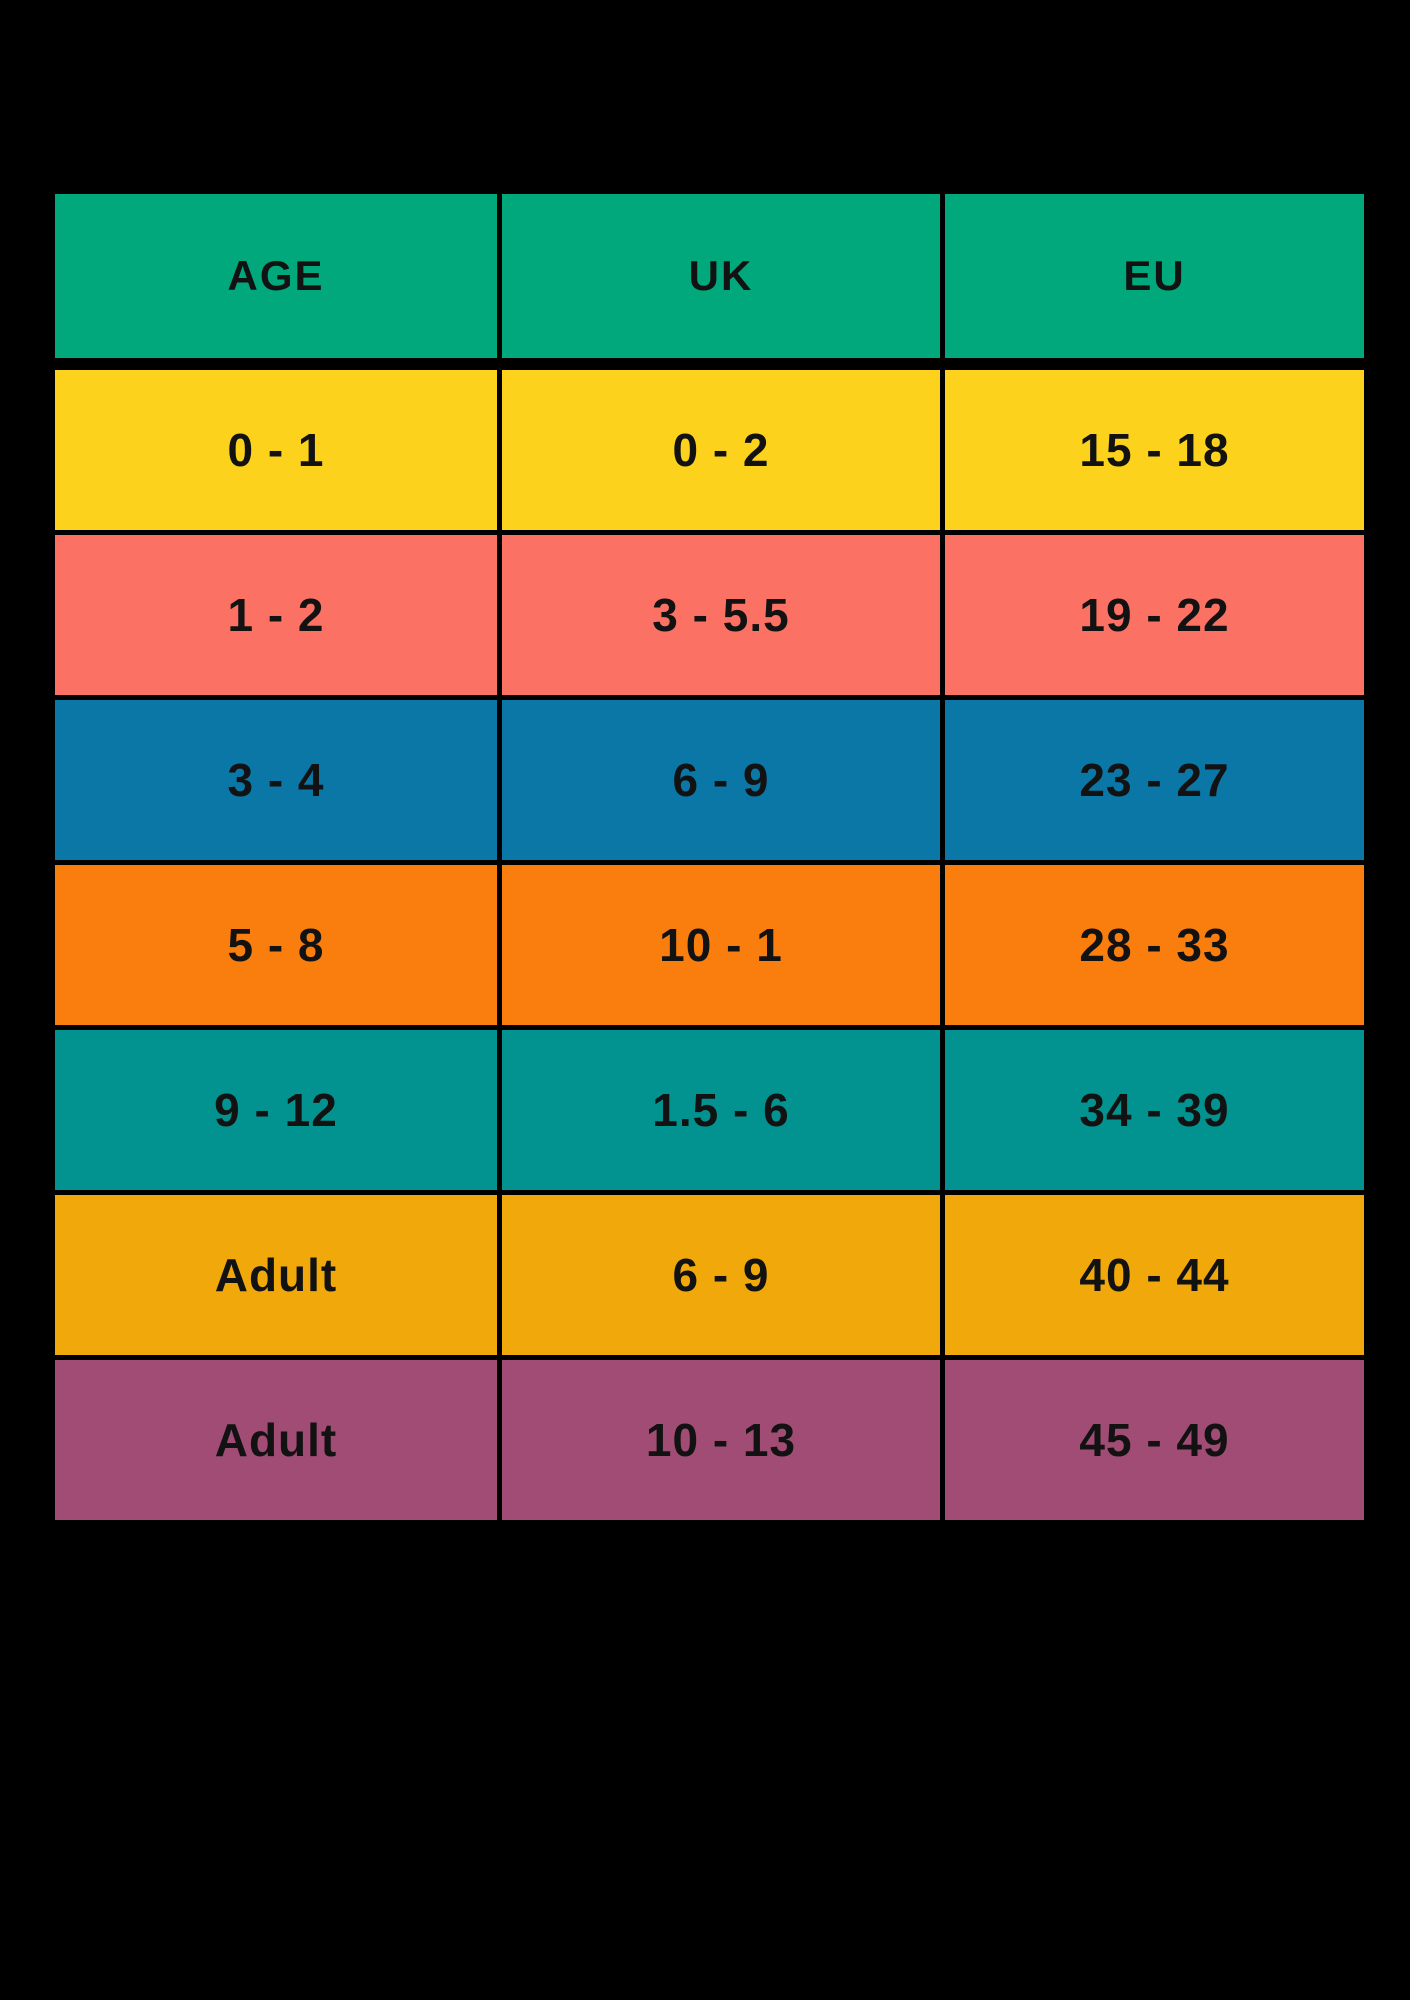 The height and width of the screenshot is (2000, 1410). What do you see at coordinates (276, 276) in the screenshot?
I see `header-cell-age: AGE` at bounding box center [276, 276].